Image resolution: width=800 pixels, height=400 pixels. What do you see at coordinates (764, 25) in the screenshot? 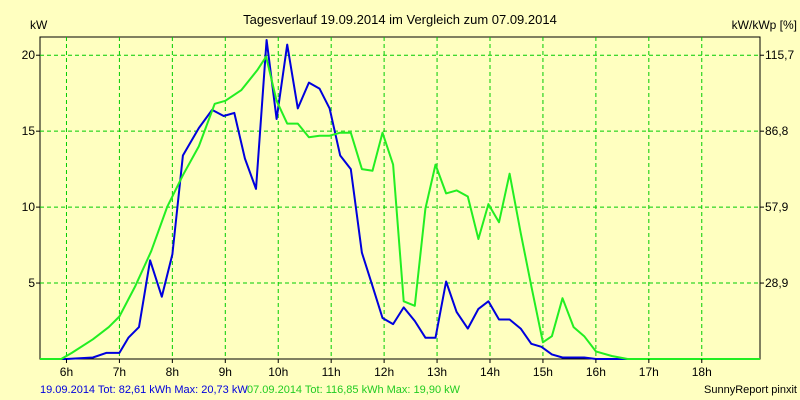
I see `y-axis-right-label: kW/kWp [%]` at bounding box center [764, 25].